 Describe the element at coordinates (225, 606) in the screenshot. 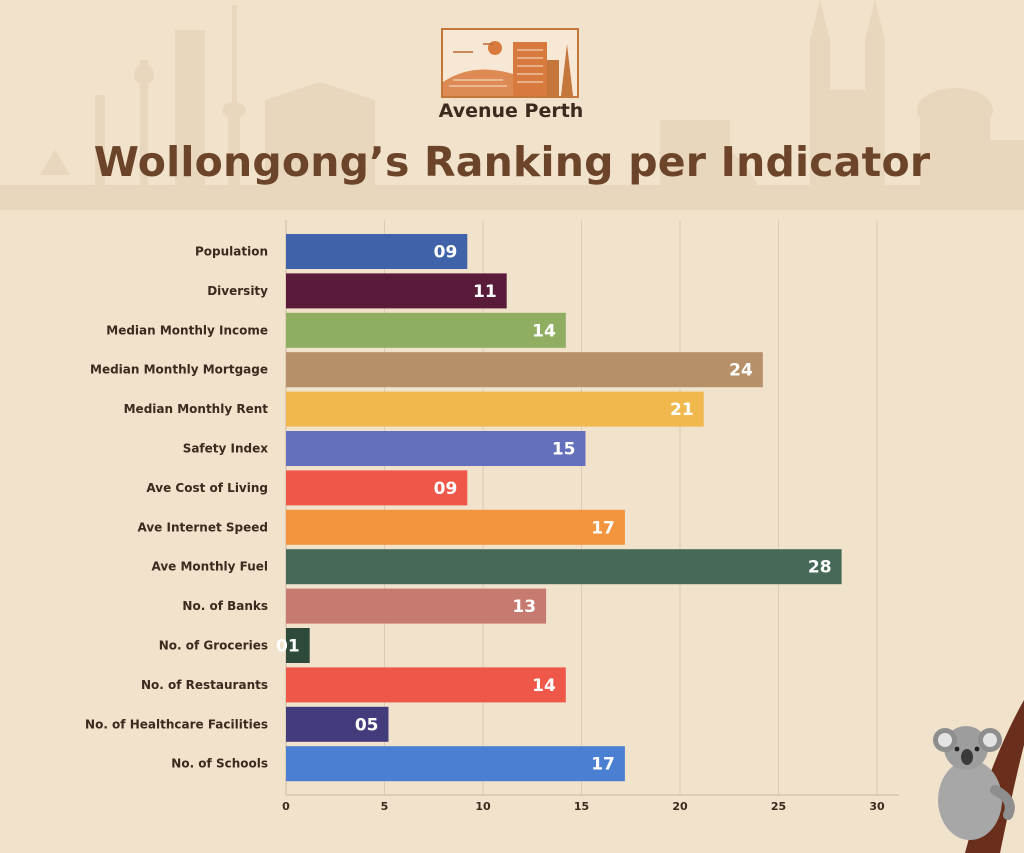

I see `category-label: No. of Banks` at that location.